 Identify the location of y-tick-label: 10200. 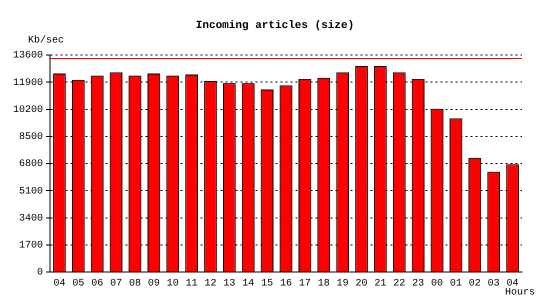
(28, 110).